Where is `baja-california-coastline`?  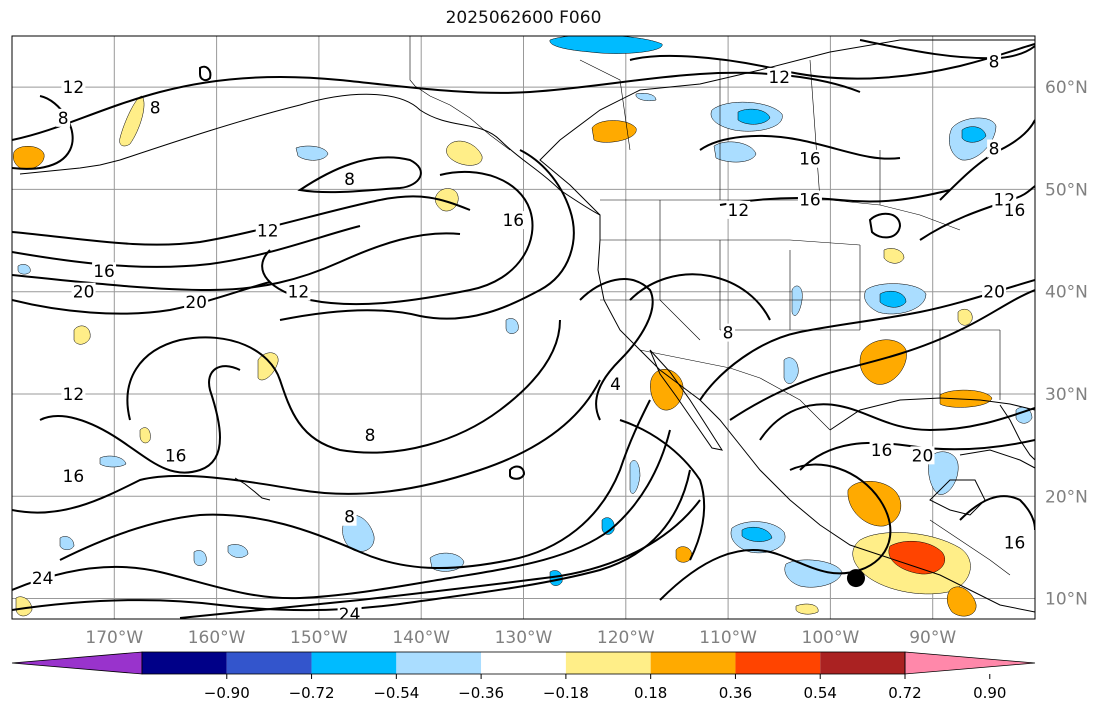 baja-california-coastline is located at coordinates (686, 400).